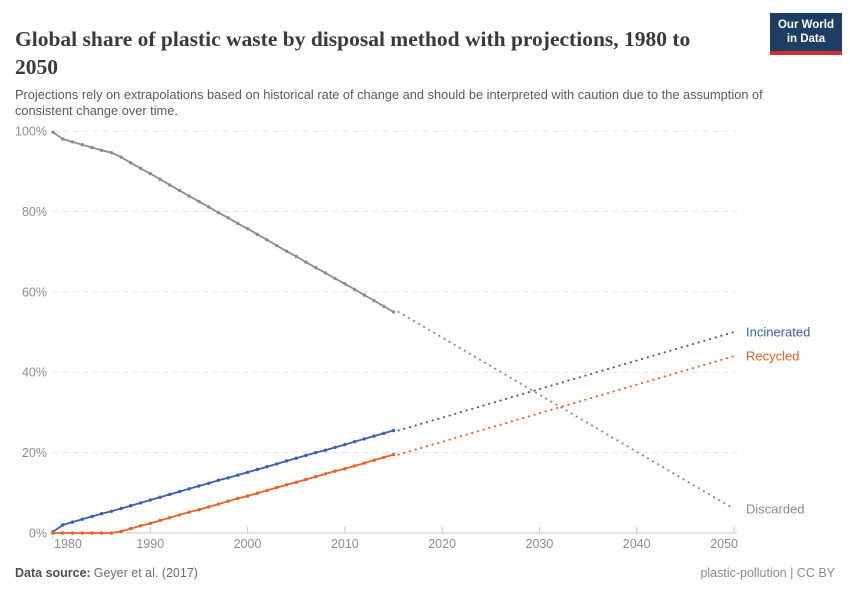 The height and width of the screenshot is (600, 850). I want to click on series-line-recycled, so click(223, 493).